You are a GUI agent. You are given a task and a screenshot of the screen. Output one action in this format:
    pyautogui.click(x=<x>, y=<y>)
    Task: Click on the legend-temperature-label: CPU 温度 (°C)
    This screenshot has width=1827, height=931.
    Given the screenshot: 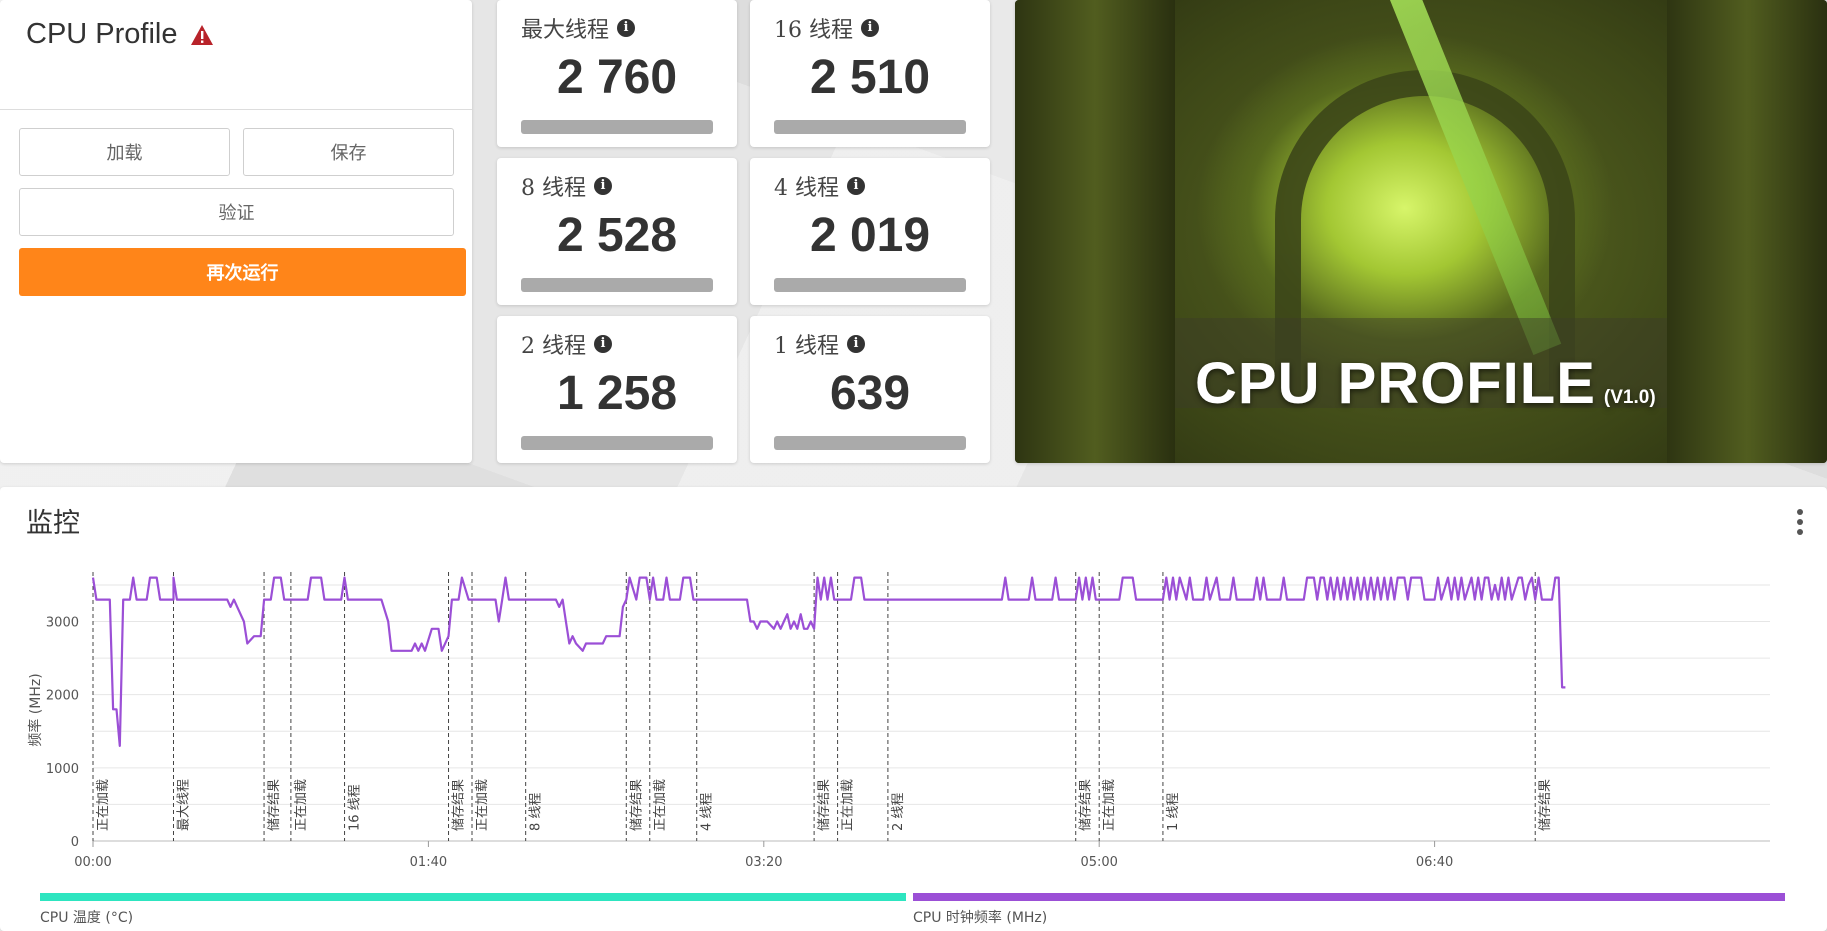 What is the action you would take?
    pyautogui.click(x=87, y=918)
    